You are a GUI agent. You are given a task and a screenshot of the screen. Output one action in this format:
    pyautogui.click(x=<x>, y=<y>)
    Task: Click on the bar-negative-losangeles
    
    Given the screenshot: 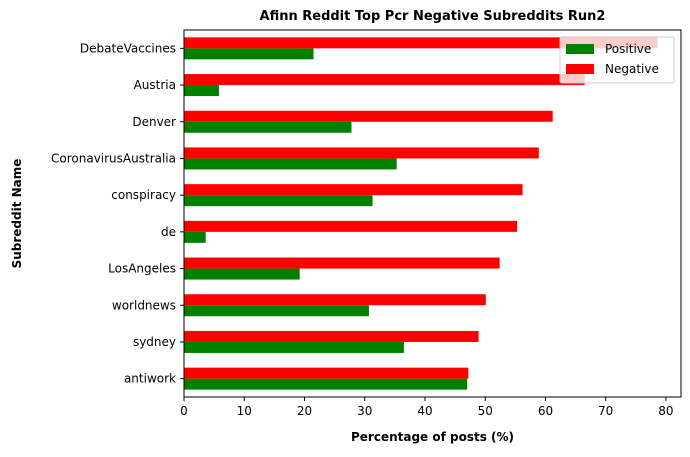 What is the action you would take?
    pyautogui.click(x=342, y=263)
    